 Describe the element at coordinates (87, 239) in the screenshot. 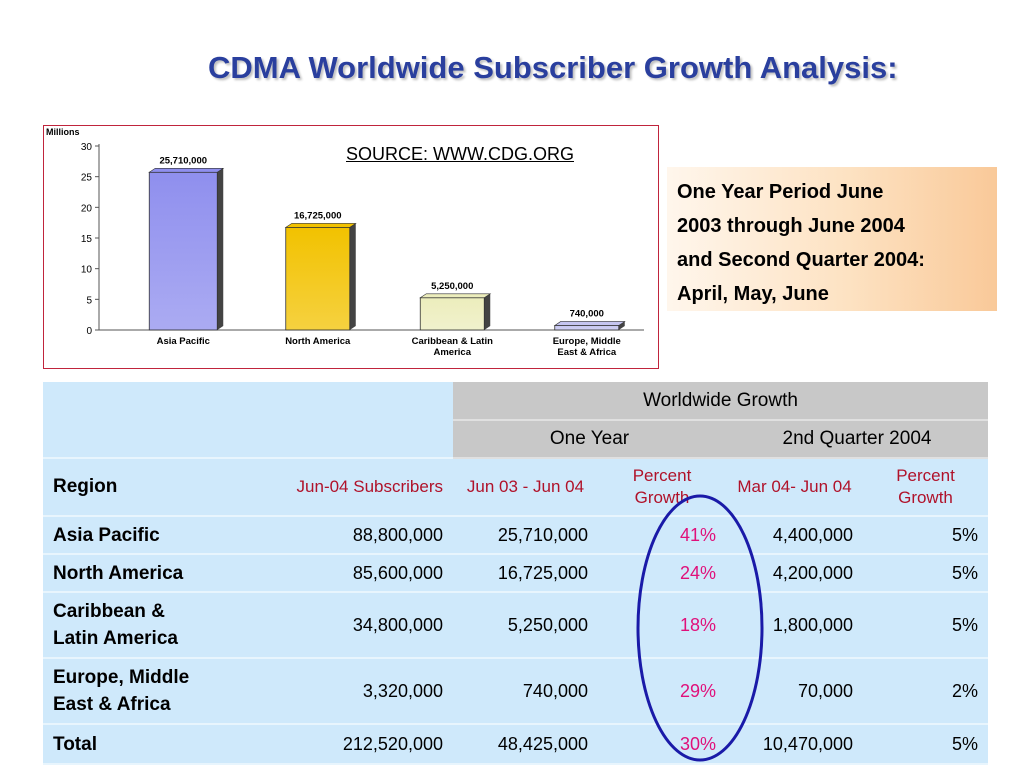

I see `y-tick-label: 15` at that location.